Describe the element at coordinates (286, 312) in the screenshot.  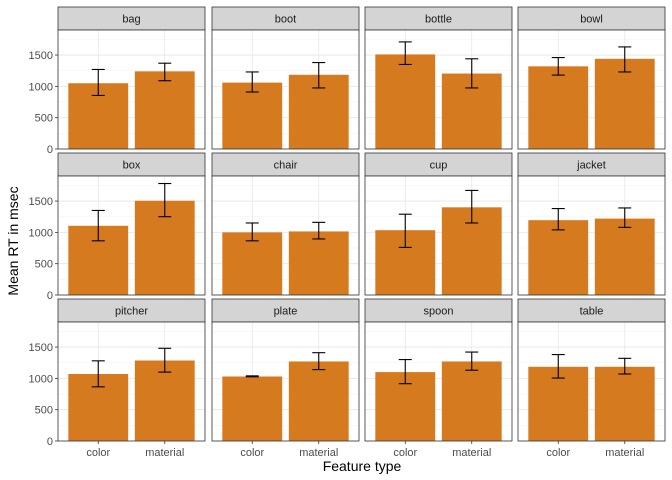
I see `facet-strip-label: plate` at that location.